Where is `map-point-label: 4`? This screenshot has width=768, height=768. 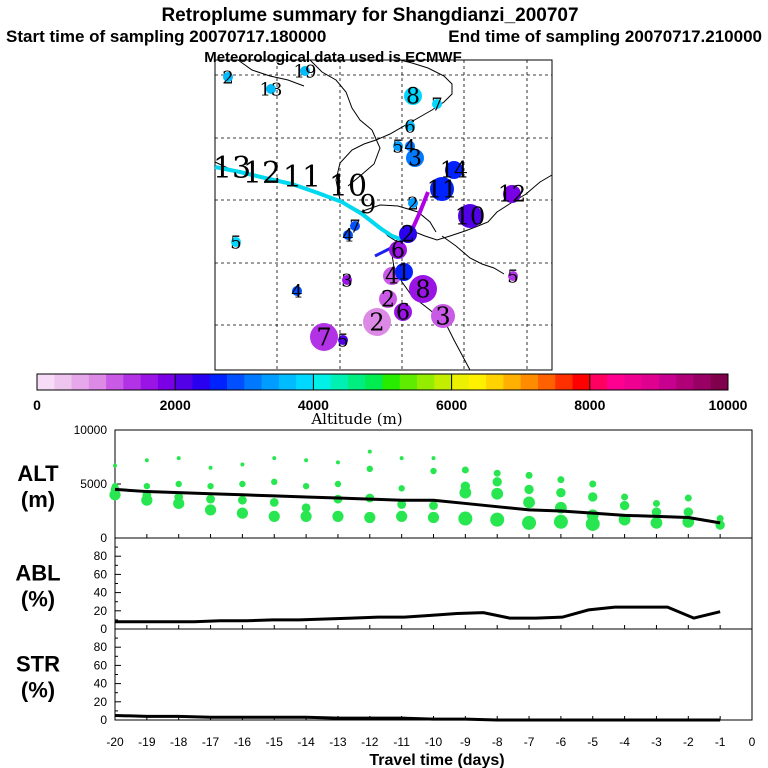 map-point-label: 4 is located at coordinates (347, 235).